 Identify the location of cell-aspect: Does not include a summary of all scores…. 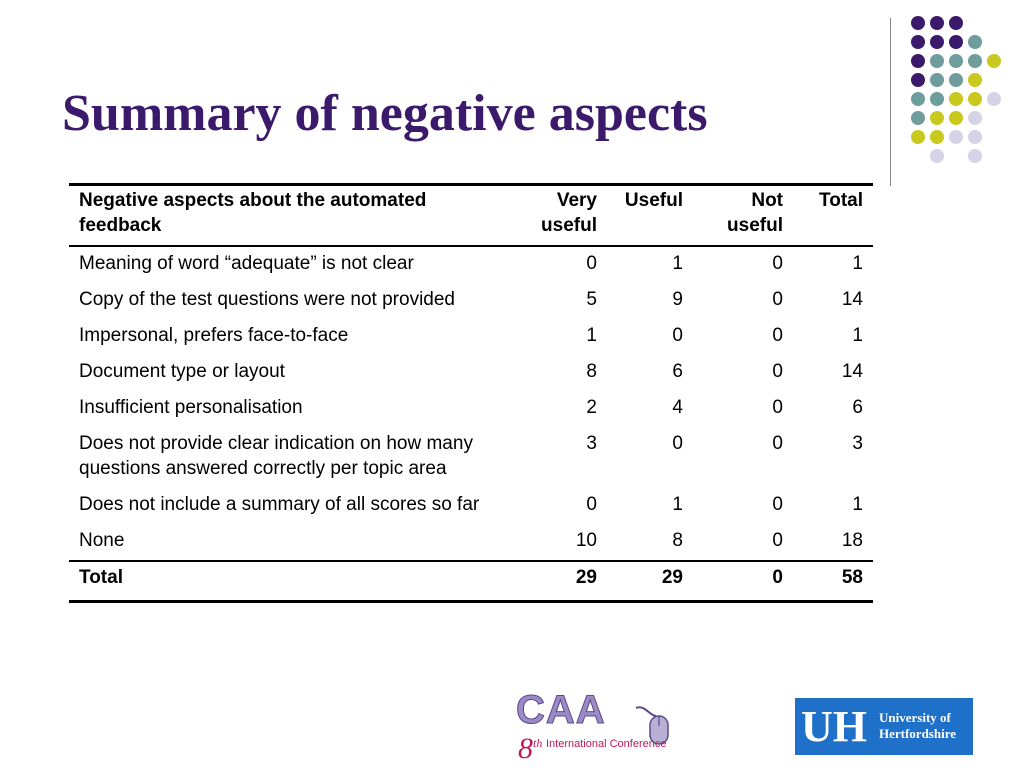
(279, 504).